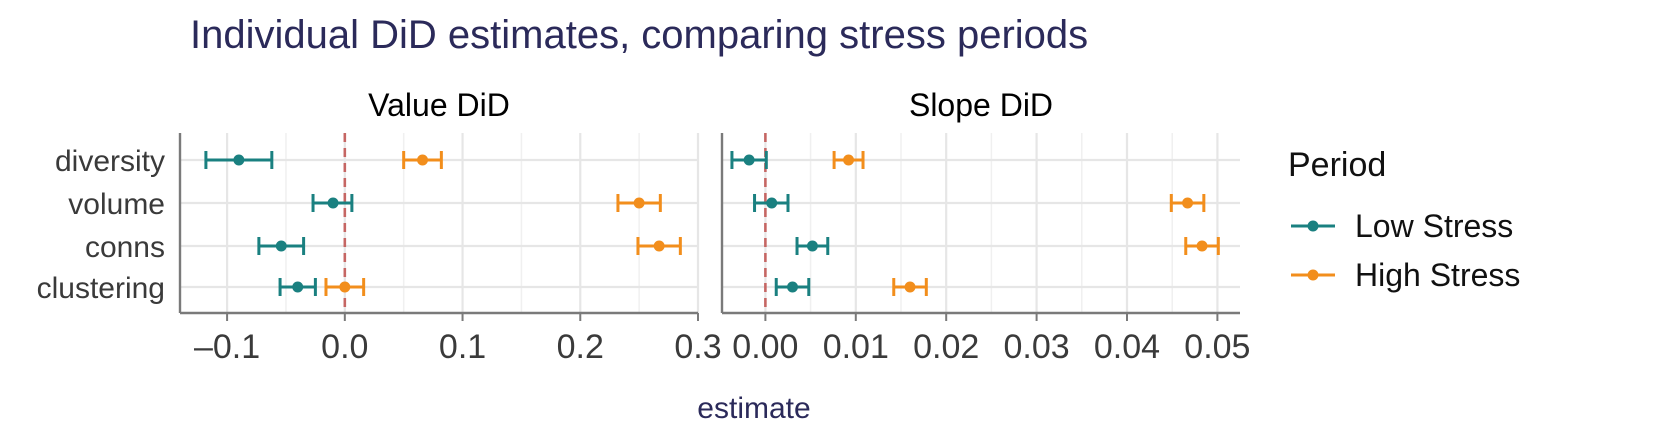  What do you see at coordinates (462, 347) in the screenshot?
I see `x-tick-label: 0.1` at bounding box center [462, 347].